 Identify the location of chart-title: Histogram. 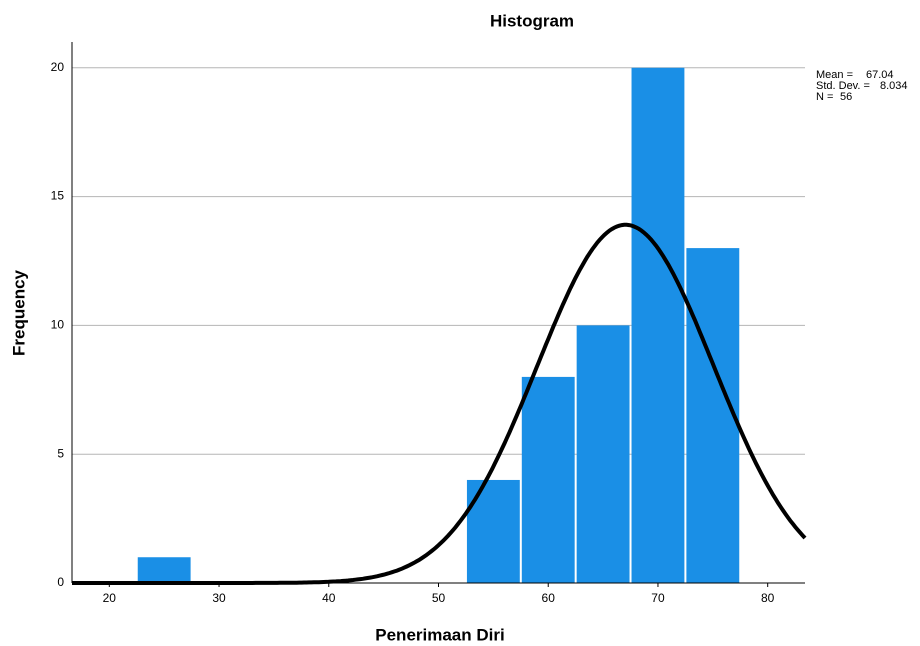
(532, 20).